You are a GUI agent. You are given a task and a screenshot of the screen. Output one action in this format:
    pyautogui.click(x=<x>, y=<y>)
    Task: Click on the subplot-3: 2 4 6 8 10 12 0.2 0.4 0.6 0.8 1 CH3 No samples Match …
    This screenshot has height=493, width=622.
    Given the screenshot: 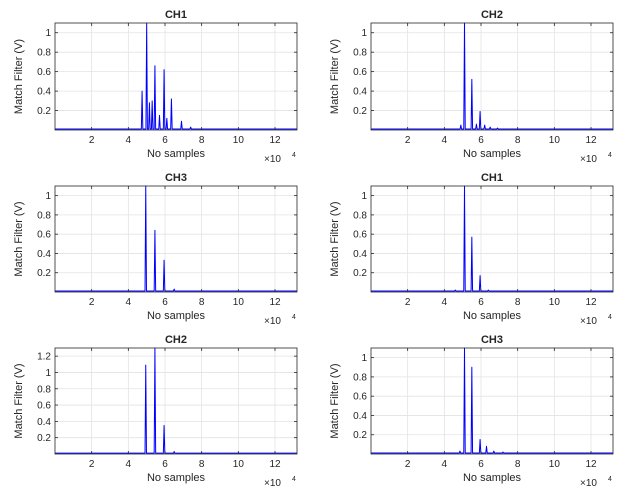 What is the action you would take?
    pyautogui.click(x=155, y=249)
    